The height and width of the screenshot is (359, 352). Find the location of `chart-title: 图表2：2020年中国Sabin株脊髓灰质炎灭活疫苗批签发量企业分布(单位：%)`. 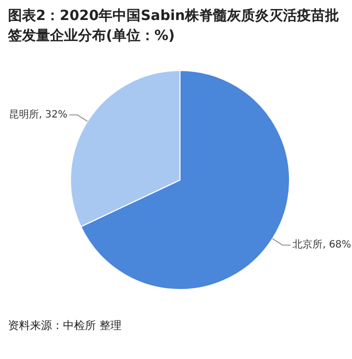

chart-title: 图表2：2020年中国Sabin株脊髓灰质炎灭活疫苗批签发量企业分布(单位：%) is located at coordinates (174, 26).